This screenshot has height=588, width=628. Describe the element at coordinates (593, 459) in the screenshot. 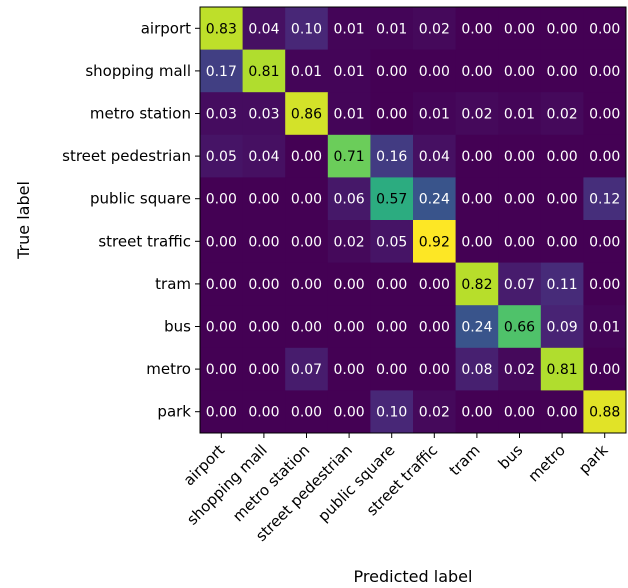

I see `x-tick-label: park` at that location.